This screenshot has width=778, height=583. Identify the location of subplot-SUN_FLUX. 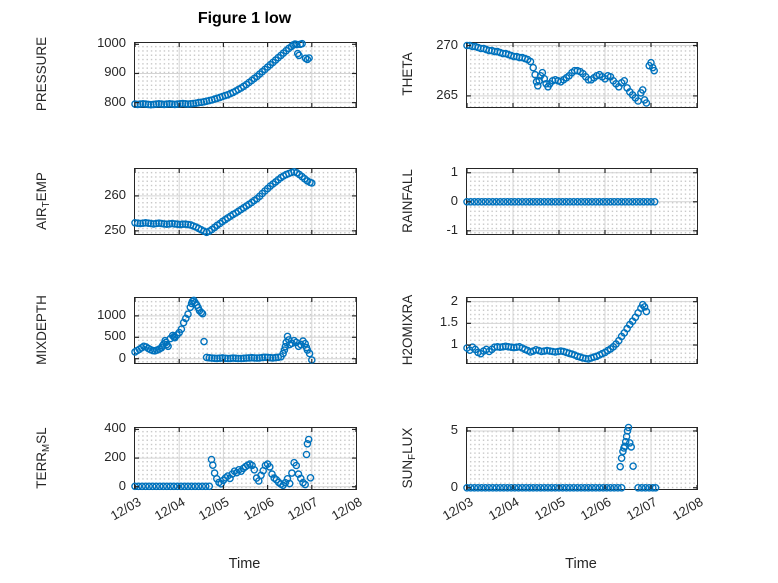
(580, 457).